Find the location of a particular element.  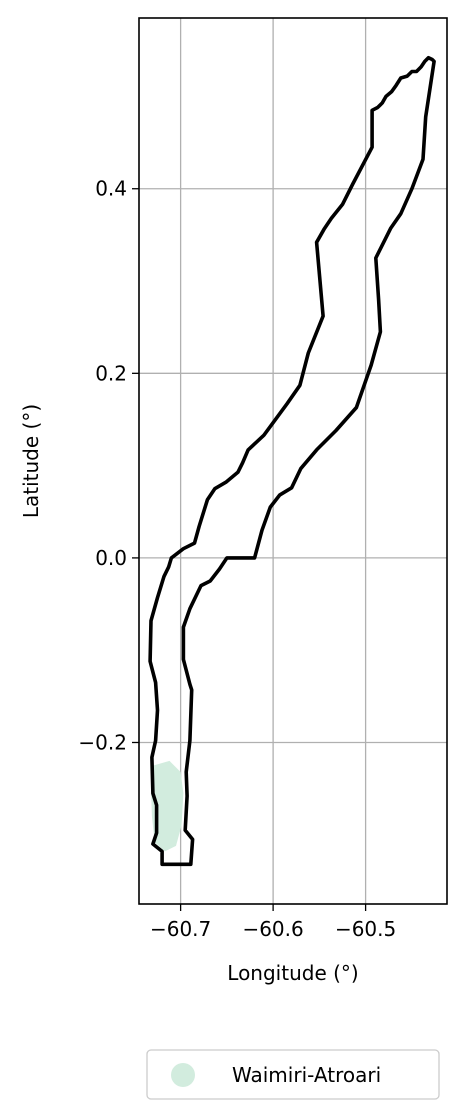

legend-box is located at coordinates (293, 1074).